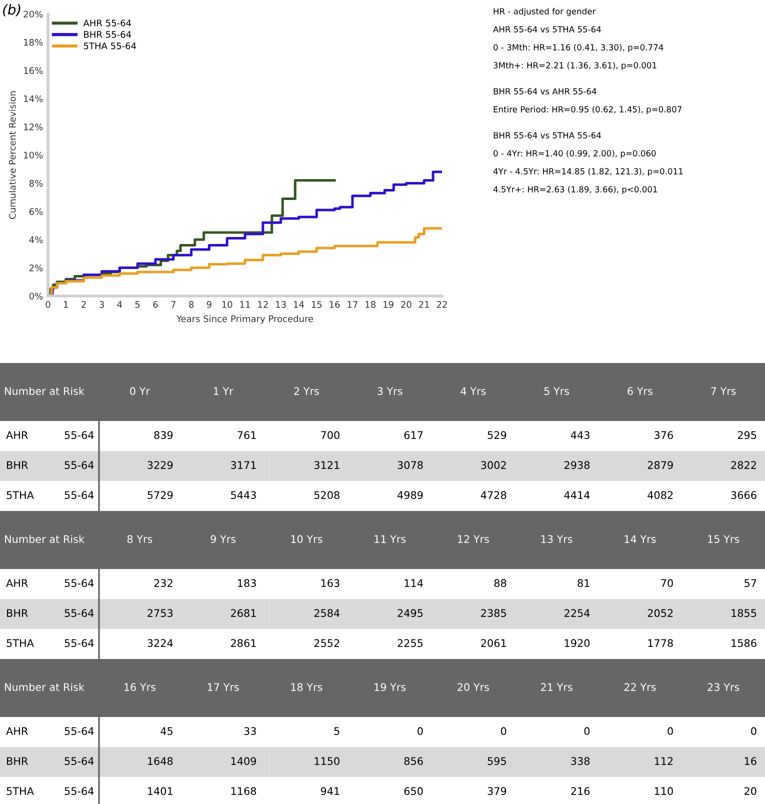  Describe the element at coordinates (580, 791) in the screenshot. I see `data-label: 216` at that location.